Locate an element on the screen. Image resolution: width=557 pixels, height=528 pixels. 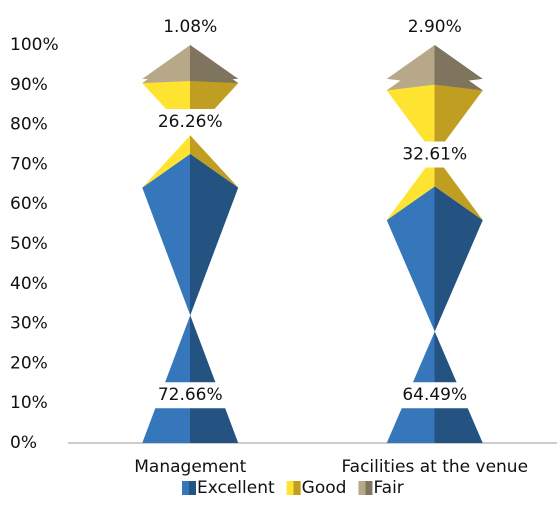
value-label: 72.66% is located at coordinates (190, 395).